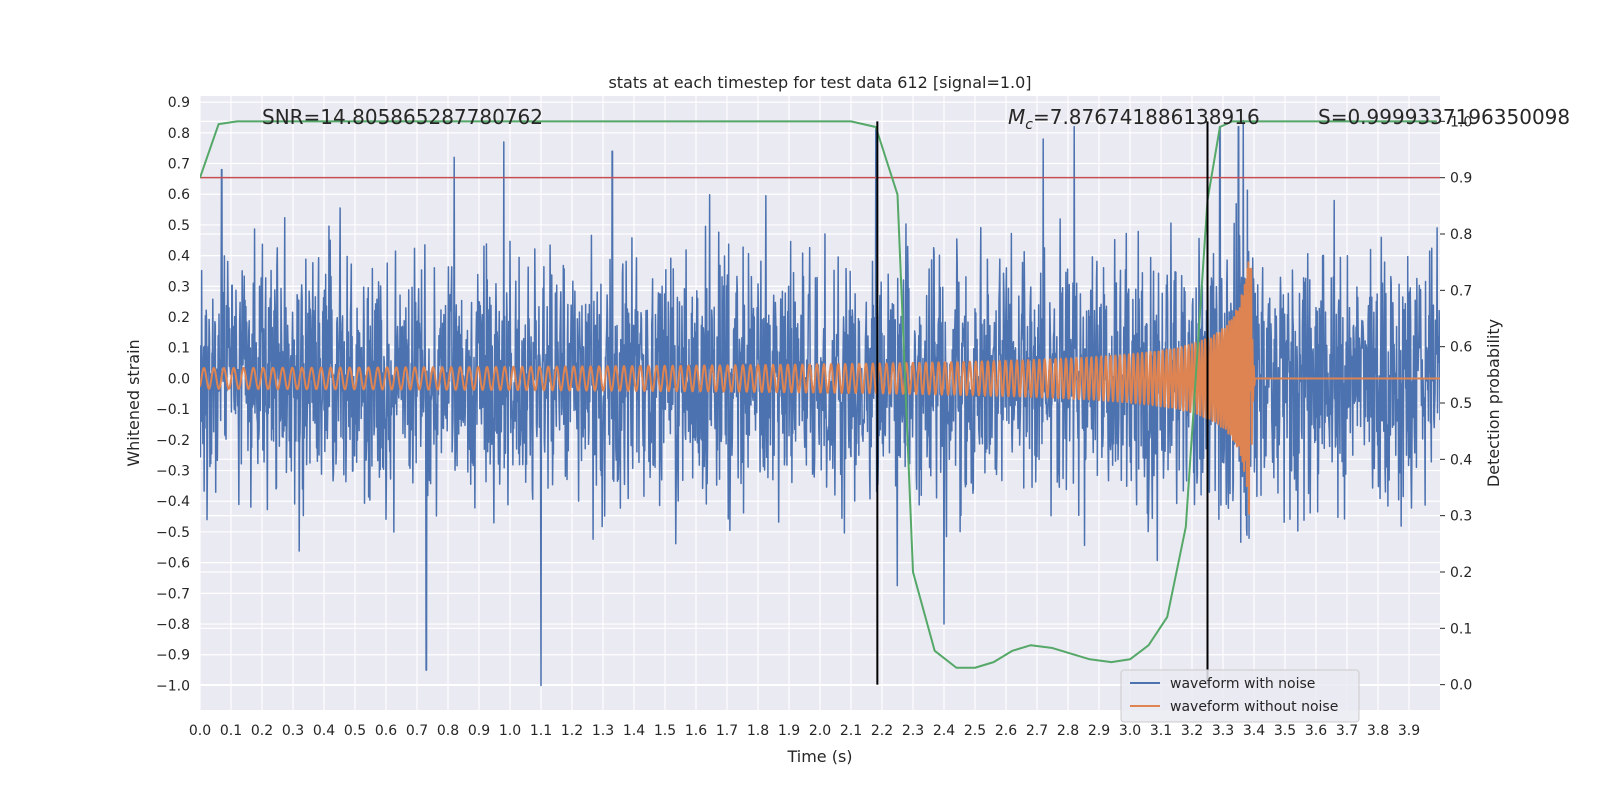 The image size is (1600, 800). Describe the element at coordinates (1461, 686) in the screenshot. I see `y-right-tick-label: 0.0` at that location.